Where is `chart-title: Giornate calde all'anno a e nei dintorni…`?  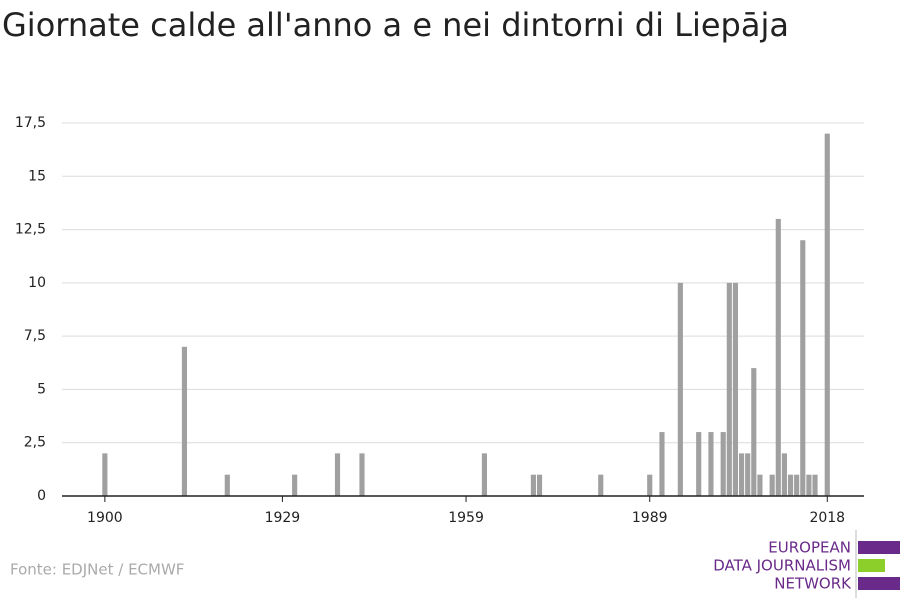 chart-title: Giornate calde all'anno a e nei dintorni… is located at coordinates (395, 25).